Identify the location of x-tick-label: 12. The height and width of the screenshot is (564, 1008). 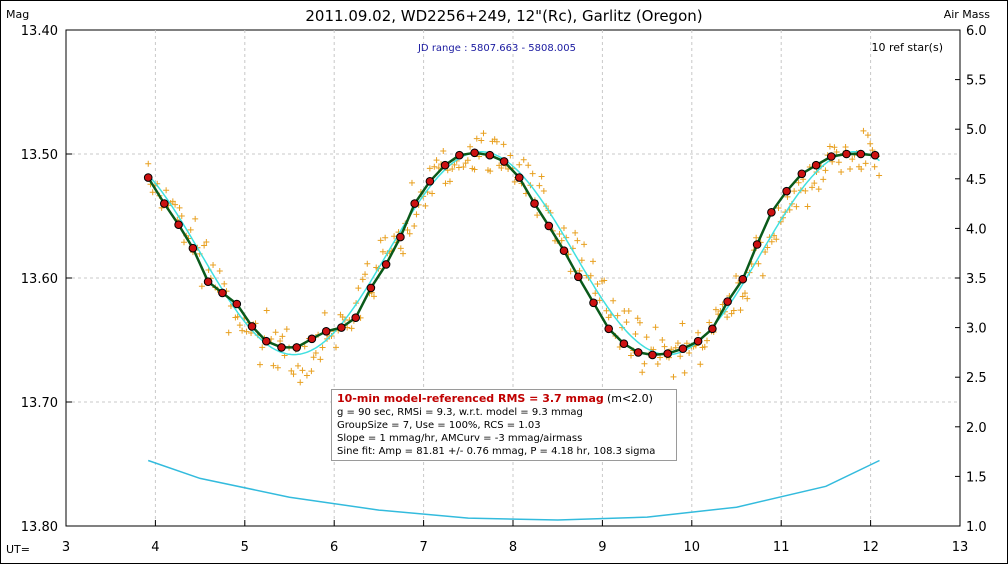
(870, 547).